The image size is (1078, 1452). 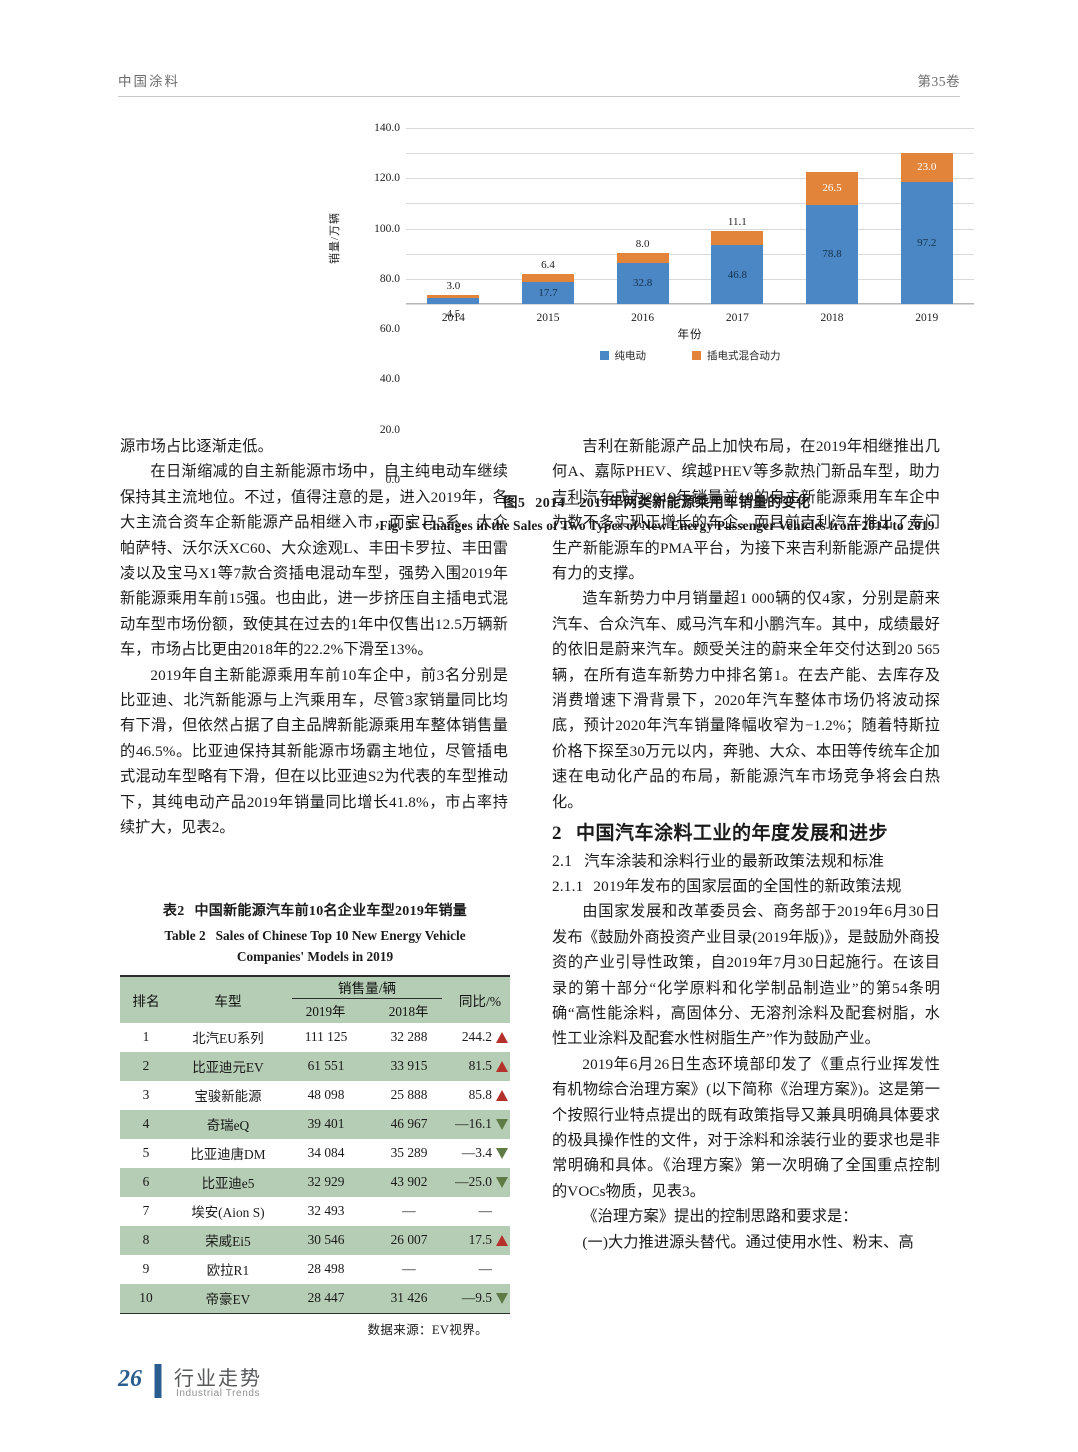 I want to click on legend-item: 纯电动, so click(x=622, y=355).